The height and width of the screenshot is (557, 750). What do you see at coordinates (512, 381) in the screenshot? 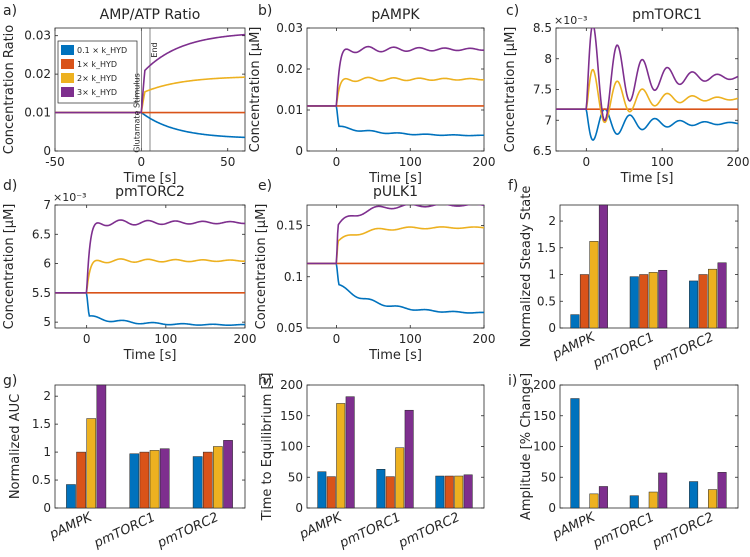
I see `panel-label: i)` at bounding box center [512, 381].